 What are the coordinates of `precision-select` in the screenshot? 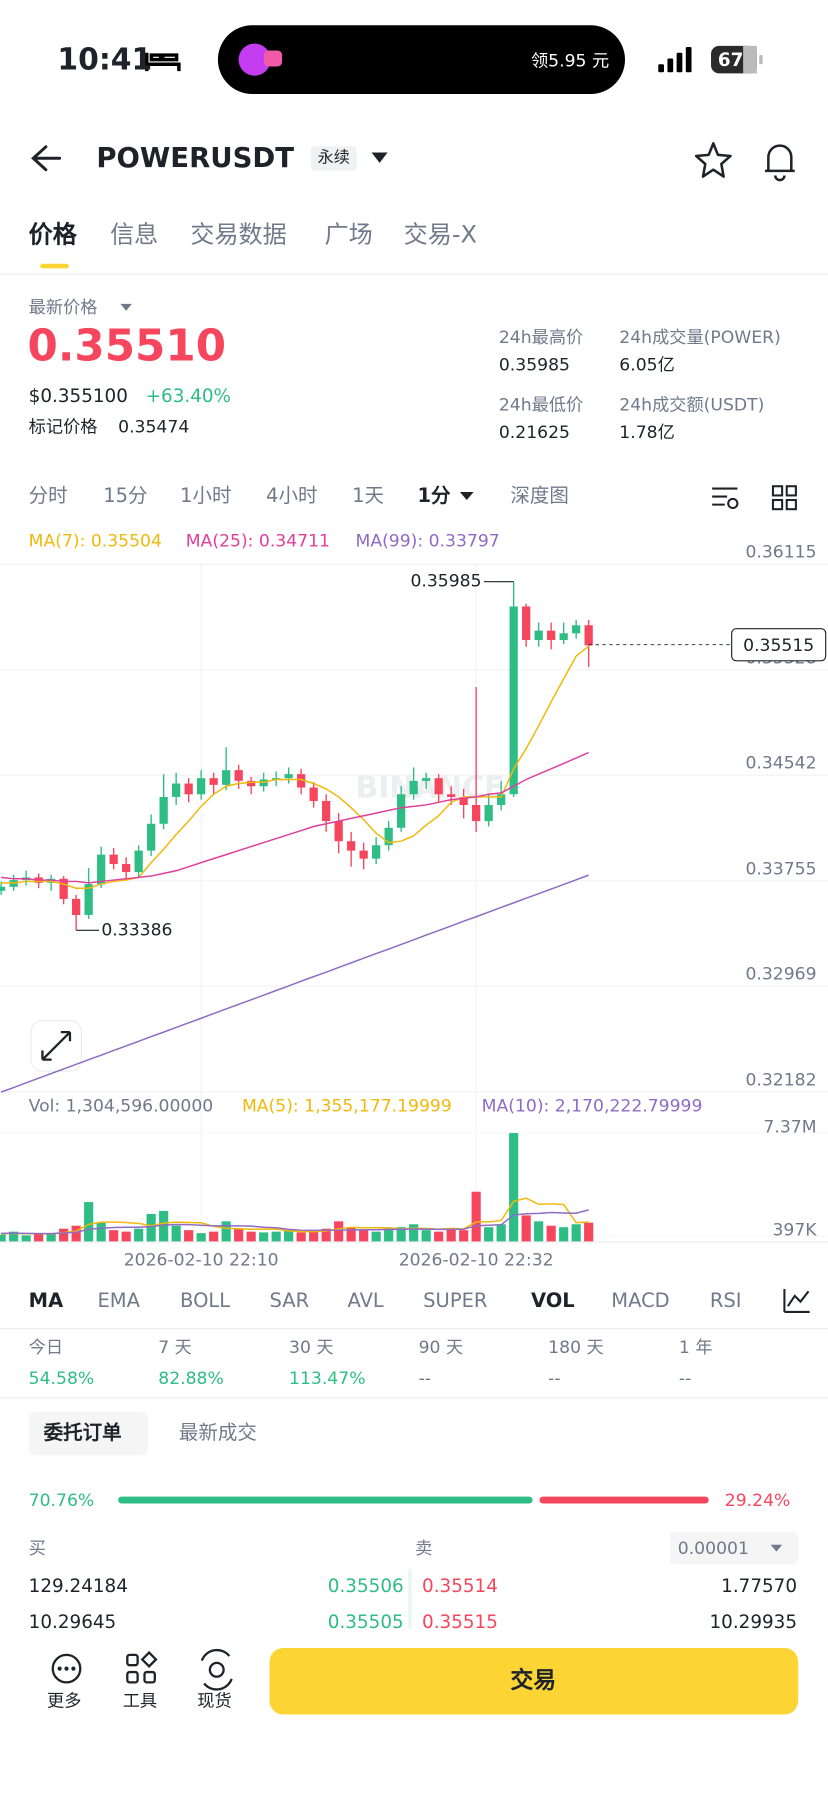 It's located at (734, 1548).